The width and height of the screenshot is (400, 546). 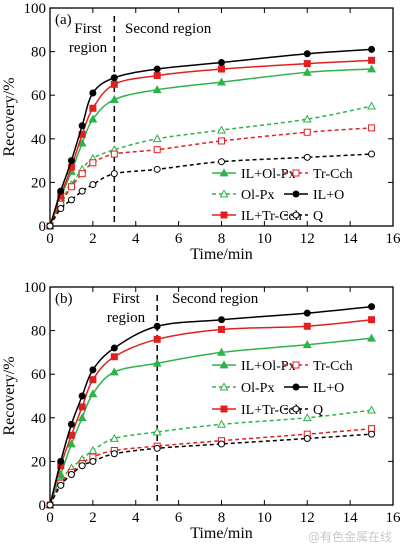 I want to click on y-tick-label: 60, so click(x=38, y=375).